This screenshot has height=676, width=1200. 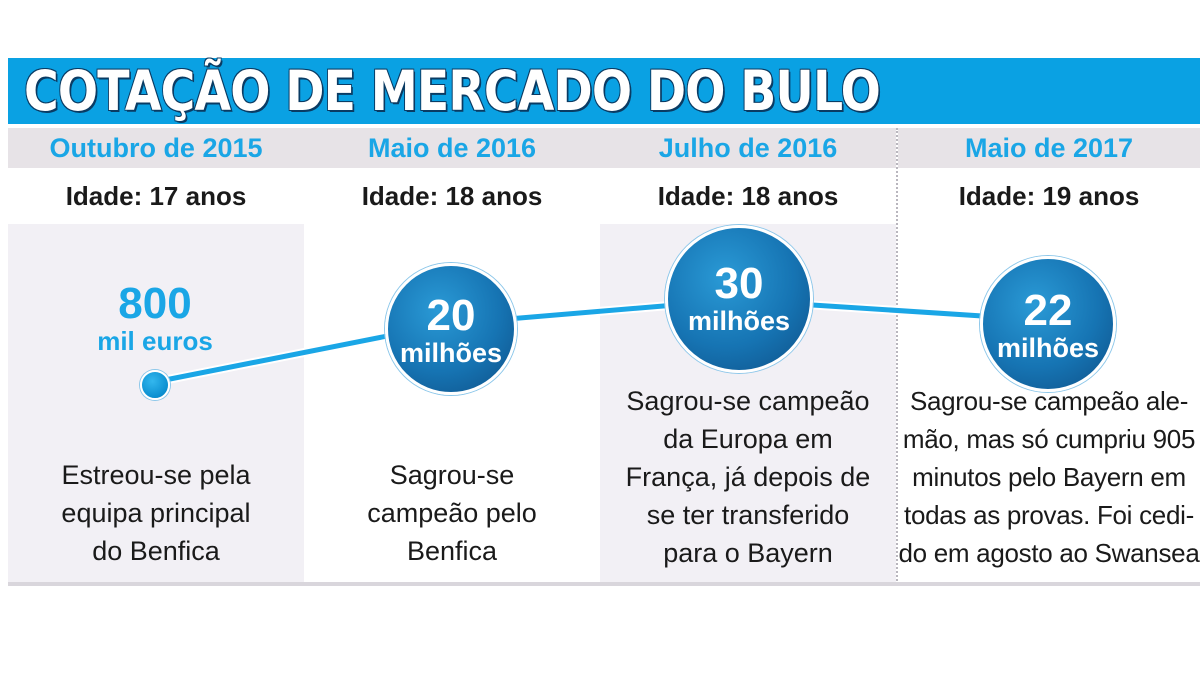 I want to click on caption-line: França, já depois de, so click(x=748, y=477).